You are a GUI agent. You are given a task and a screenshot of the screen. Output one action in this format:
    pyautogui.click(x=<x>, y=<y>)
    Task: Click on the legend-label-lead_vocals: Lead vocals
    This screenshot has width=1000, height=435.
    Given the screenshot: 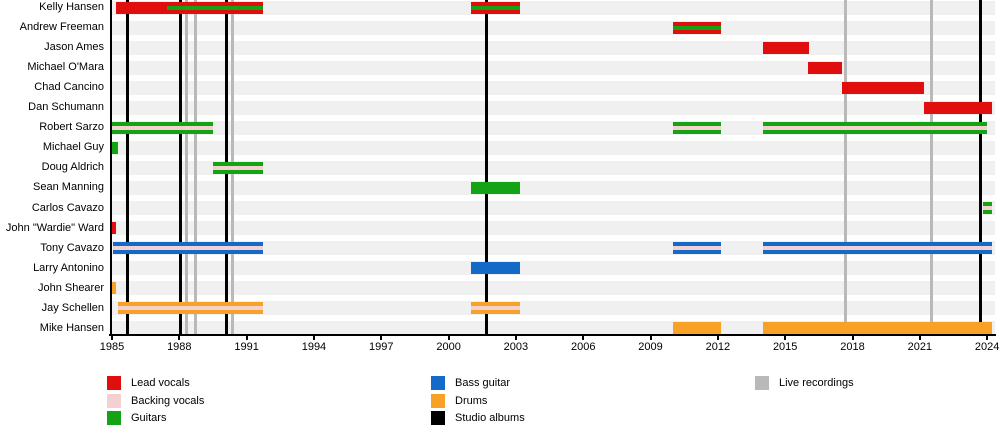 What is the action you would take?
    pyautogui.click(x=160, y=383)
    